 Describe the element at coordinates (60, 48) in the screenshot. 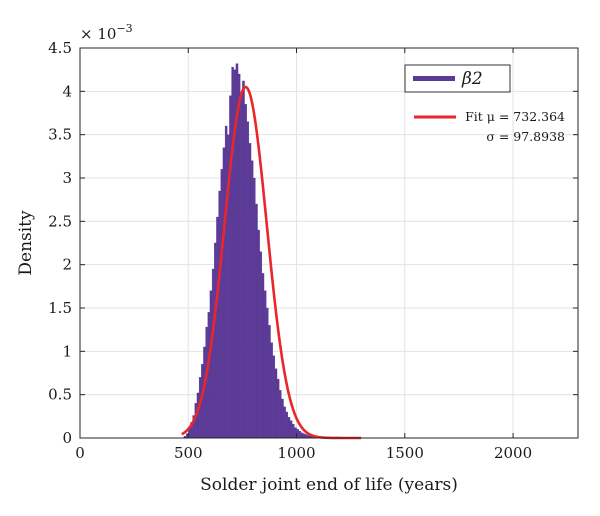

I see `y-tick-label: 4.5` at that location.